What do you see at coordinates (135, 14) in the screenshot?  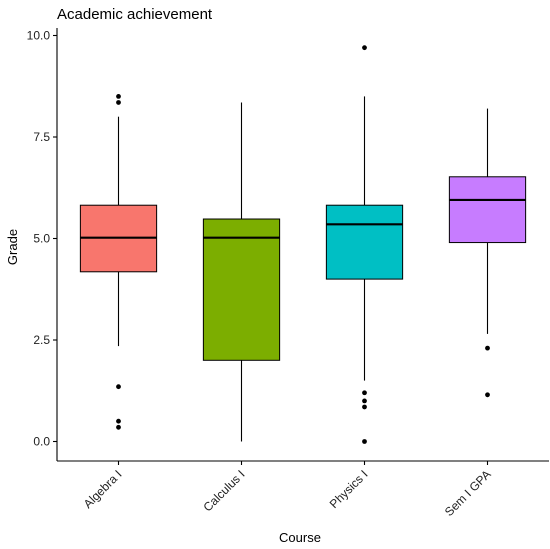 I see `chart-title: Academic achievement` at bounding box center [135, 14].